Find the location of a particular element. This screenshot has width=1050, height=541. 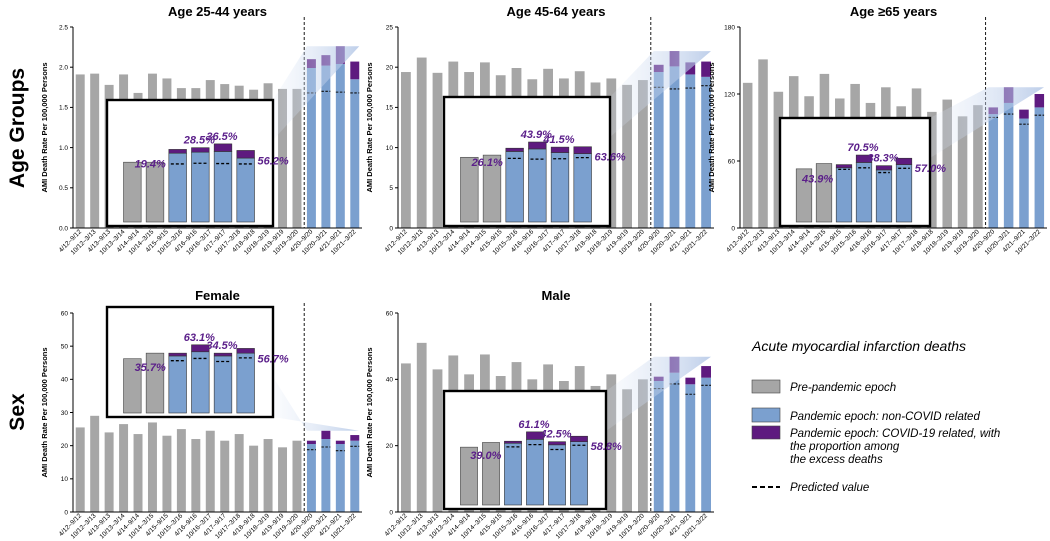

legend-label-noncovid: Pandemic epoch: non-COVID related is located at coordinates (885, 417).